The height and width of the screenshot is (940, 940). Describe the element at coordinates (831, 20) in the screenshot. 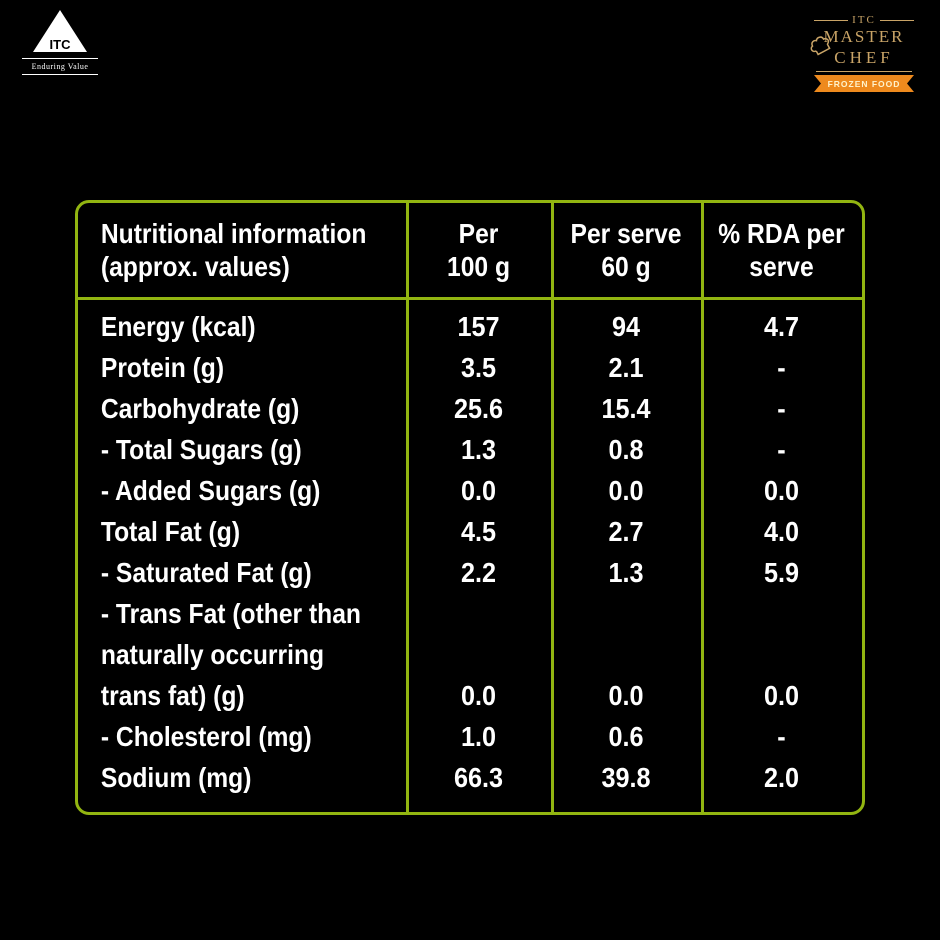

I see `gold-rule-left` at that location.